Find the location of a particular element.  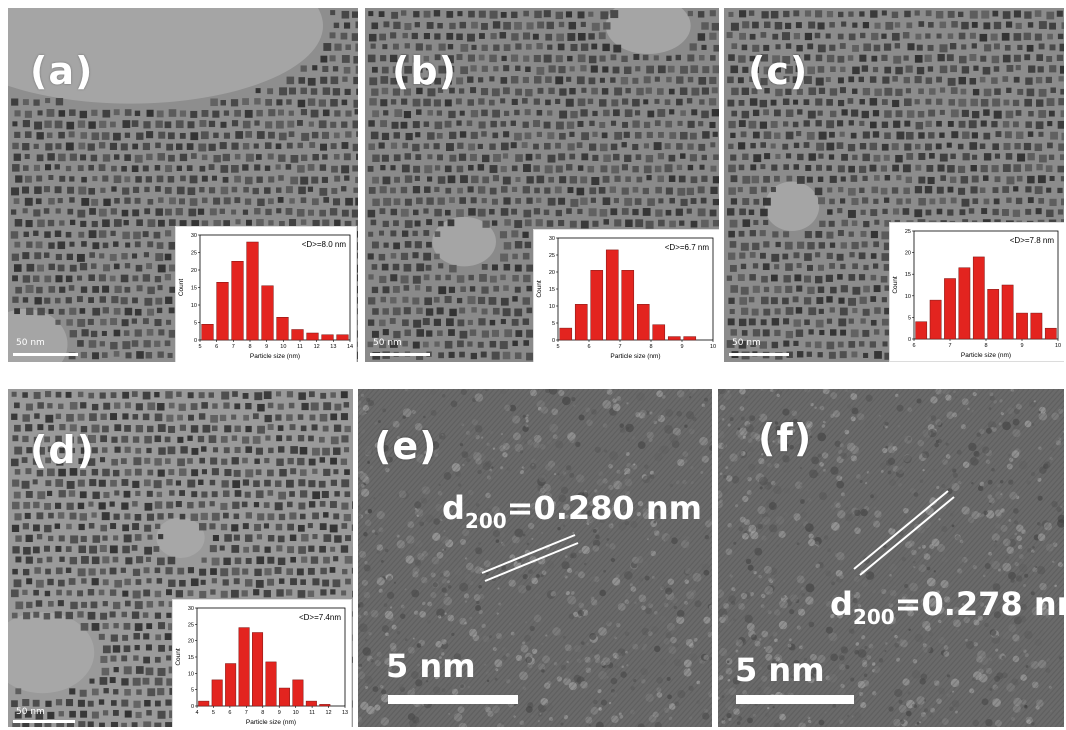

panel-label-b: (b) is located at coordinates (424, 71).